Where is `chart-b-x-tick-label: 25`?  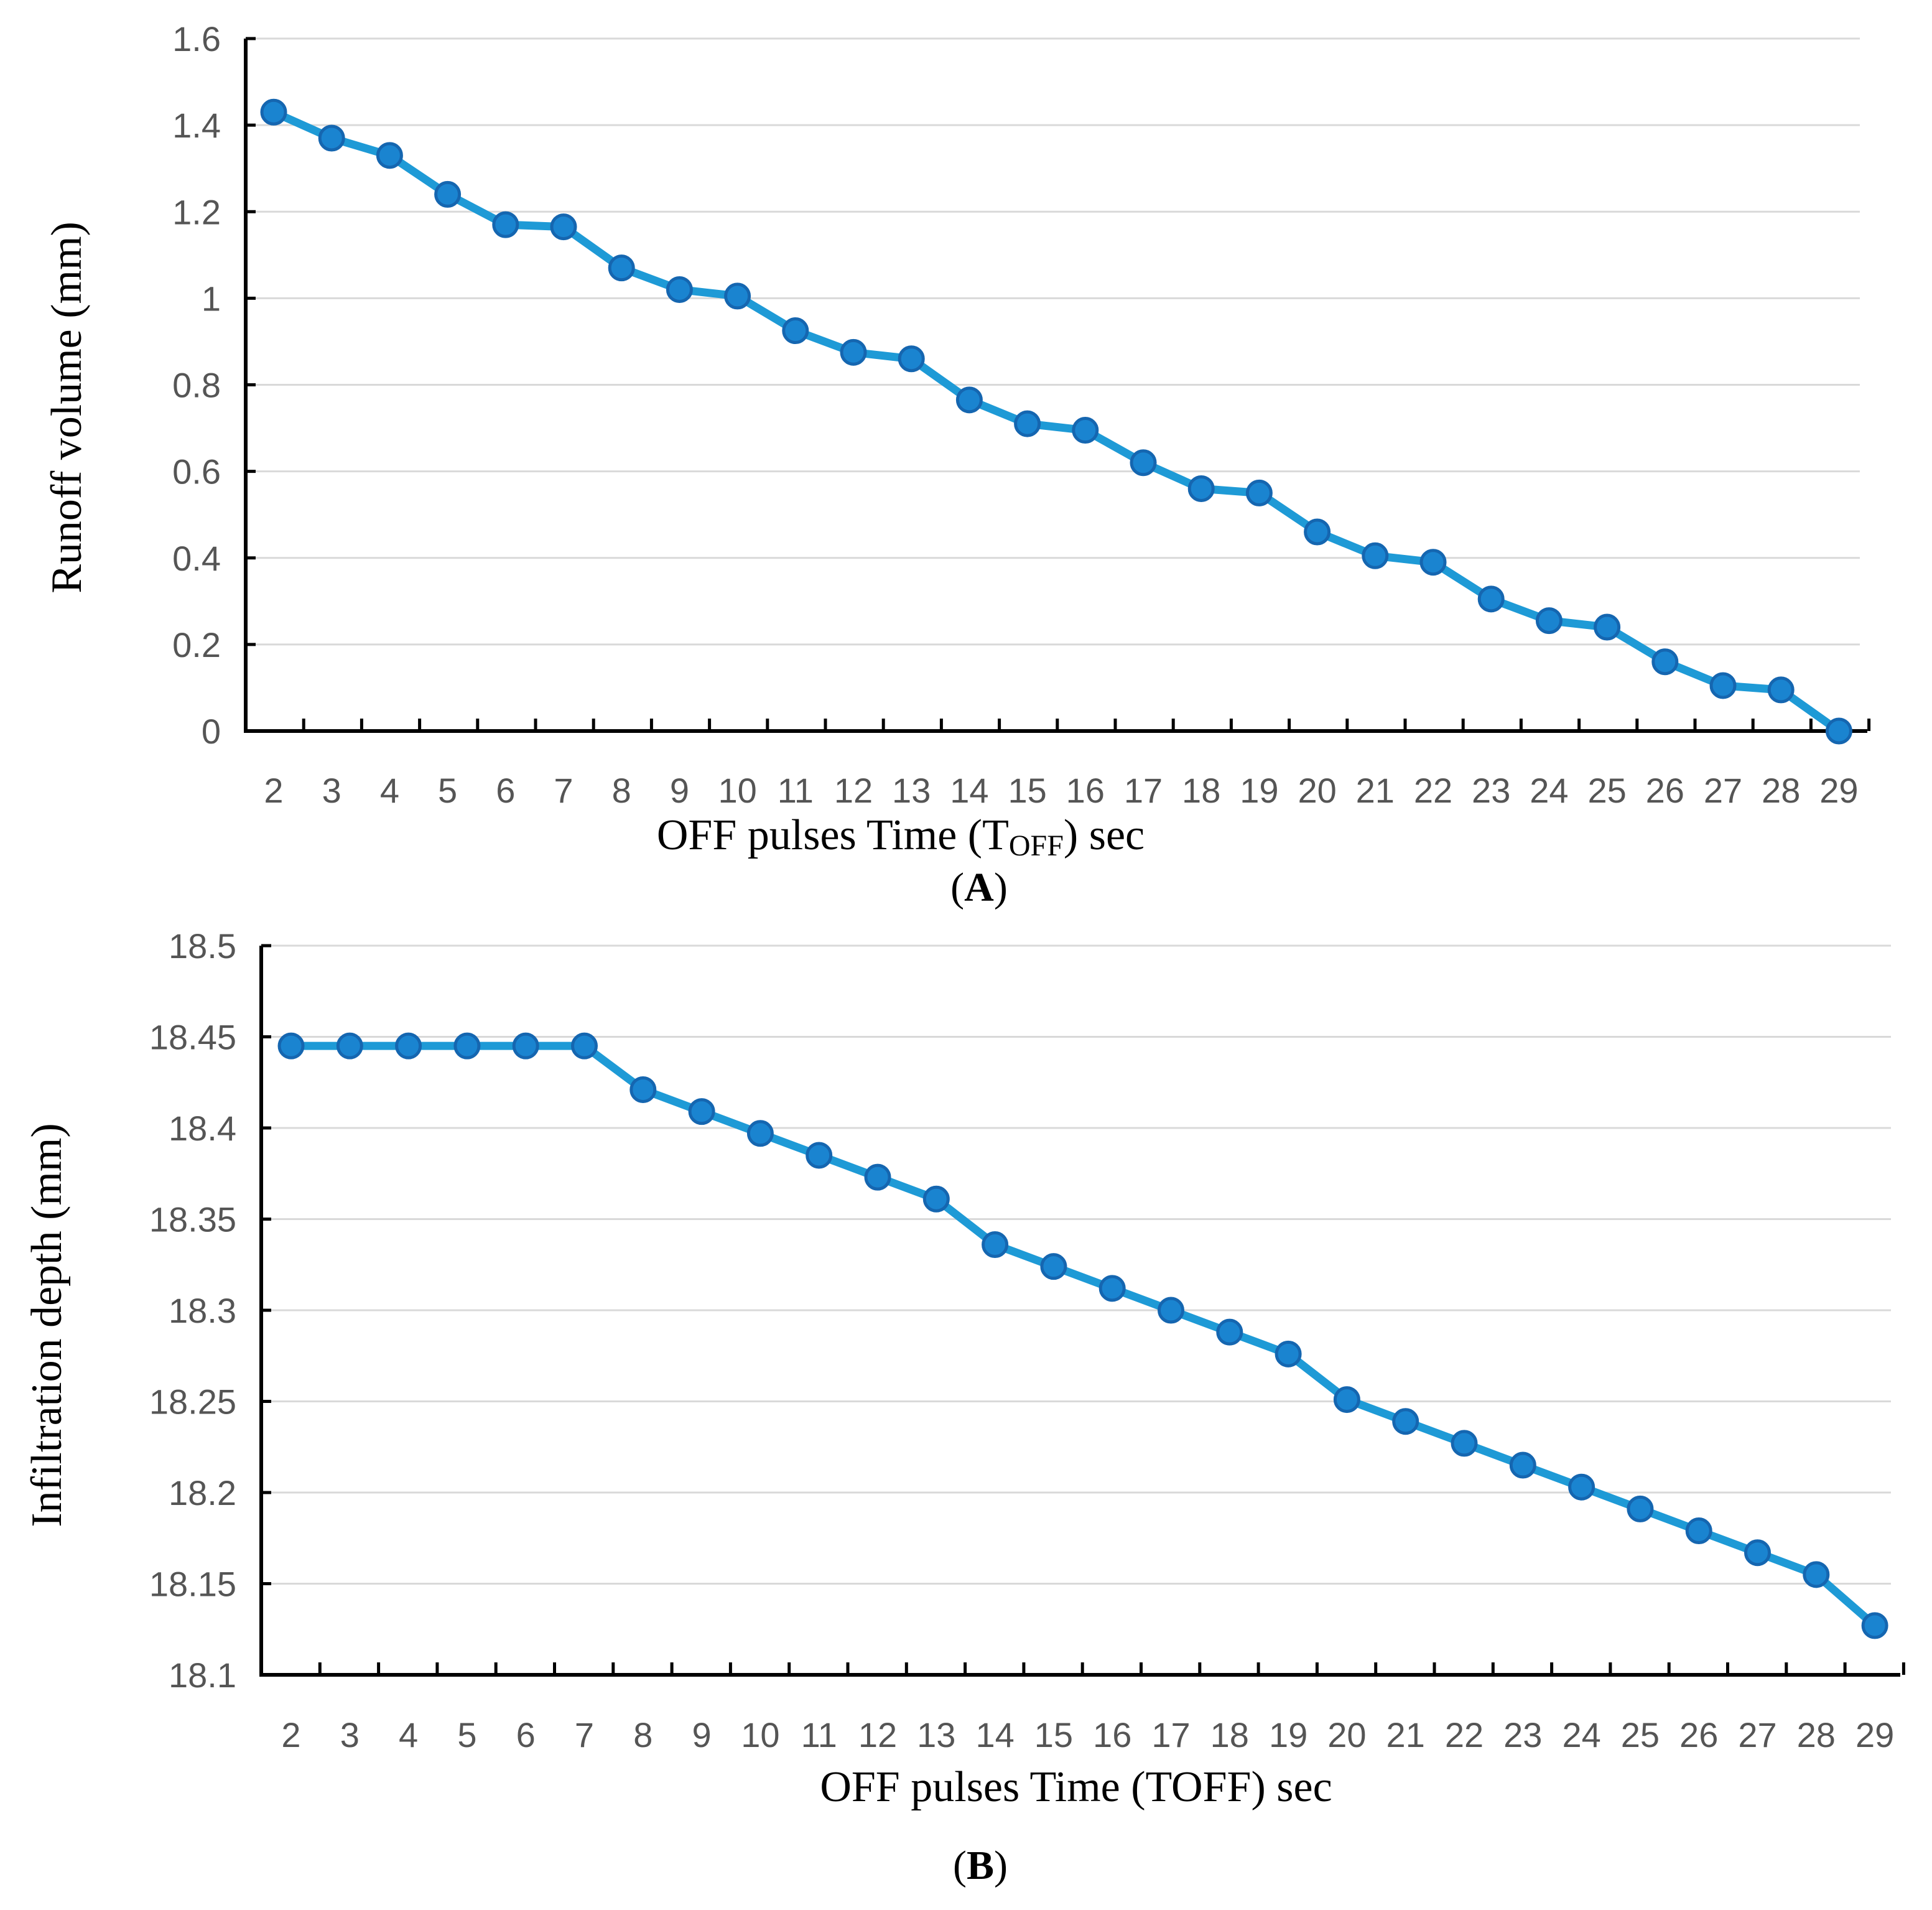 chart-b-x-tick-label: 25 is located at coordinates (1640, 1734).